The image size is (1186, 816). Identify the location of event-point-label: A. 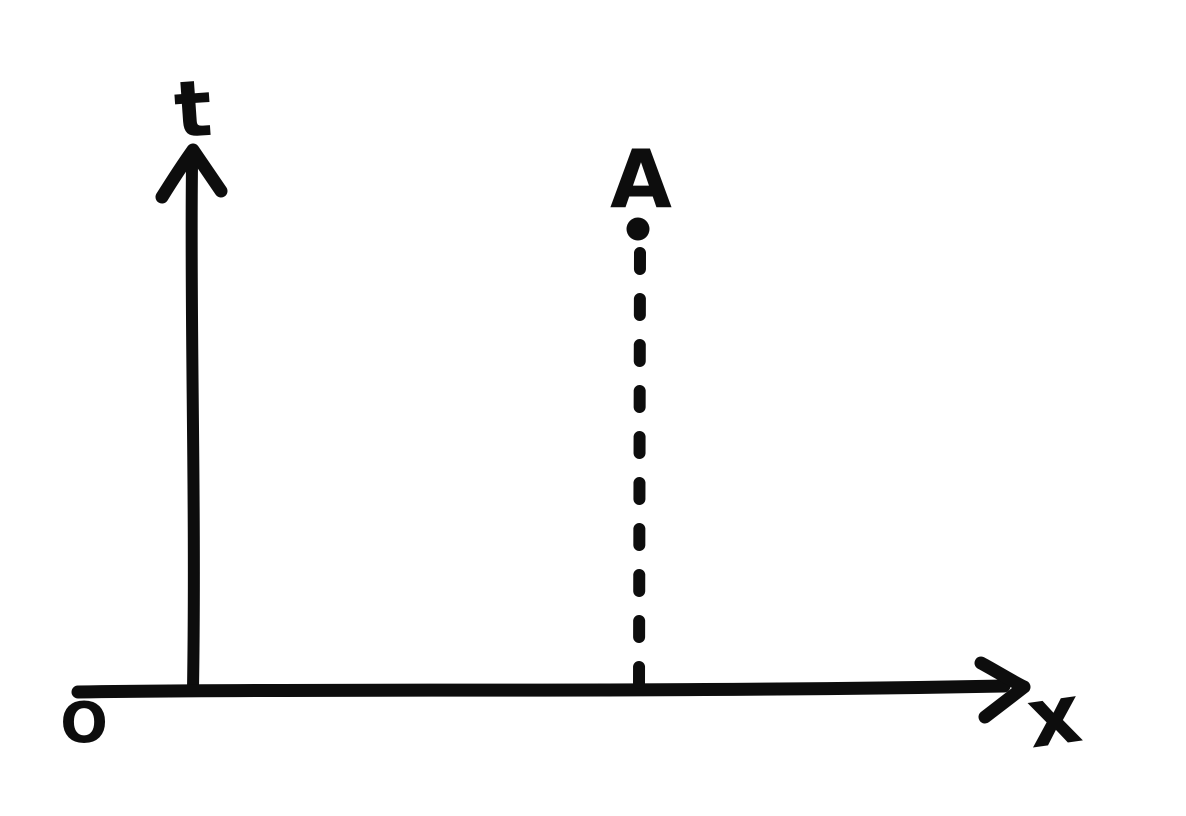
(641, 179).